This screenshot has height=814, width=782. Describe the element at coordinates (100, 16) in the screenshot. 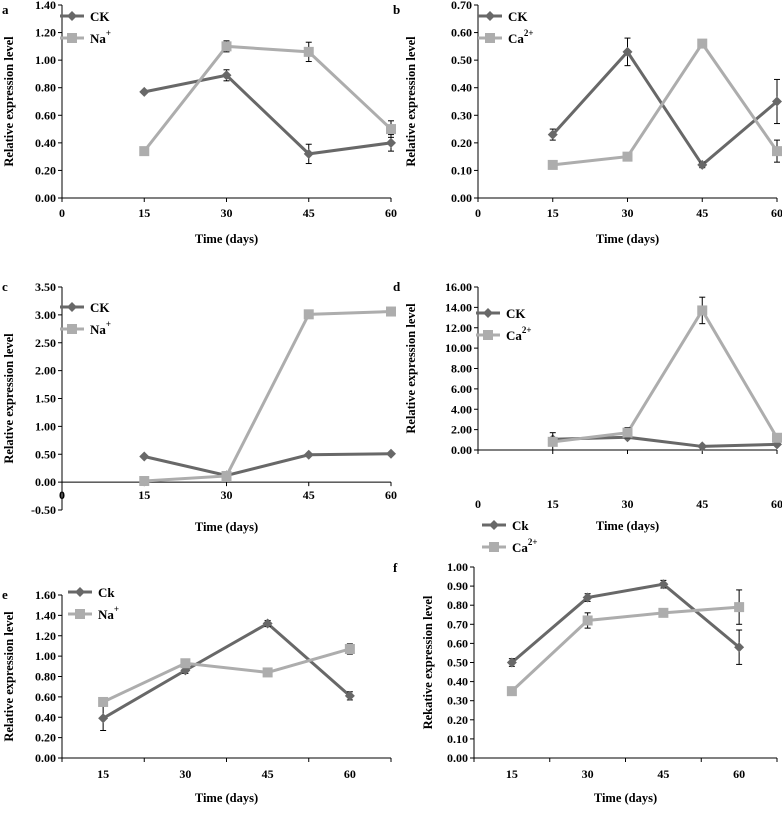

I see `legend-label: CK` at that location.